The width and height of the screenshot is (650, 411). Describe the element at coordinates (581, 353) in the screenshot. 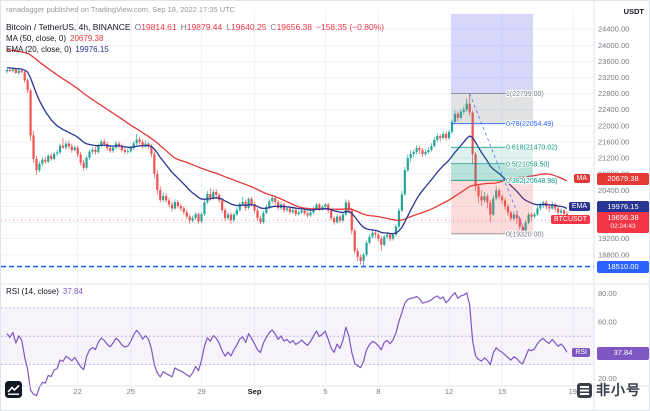

I see `rsi-tag: RSI` at that location.